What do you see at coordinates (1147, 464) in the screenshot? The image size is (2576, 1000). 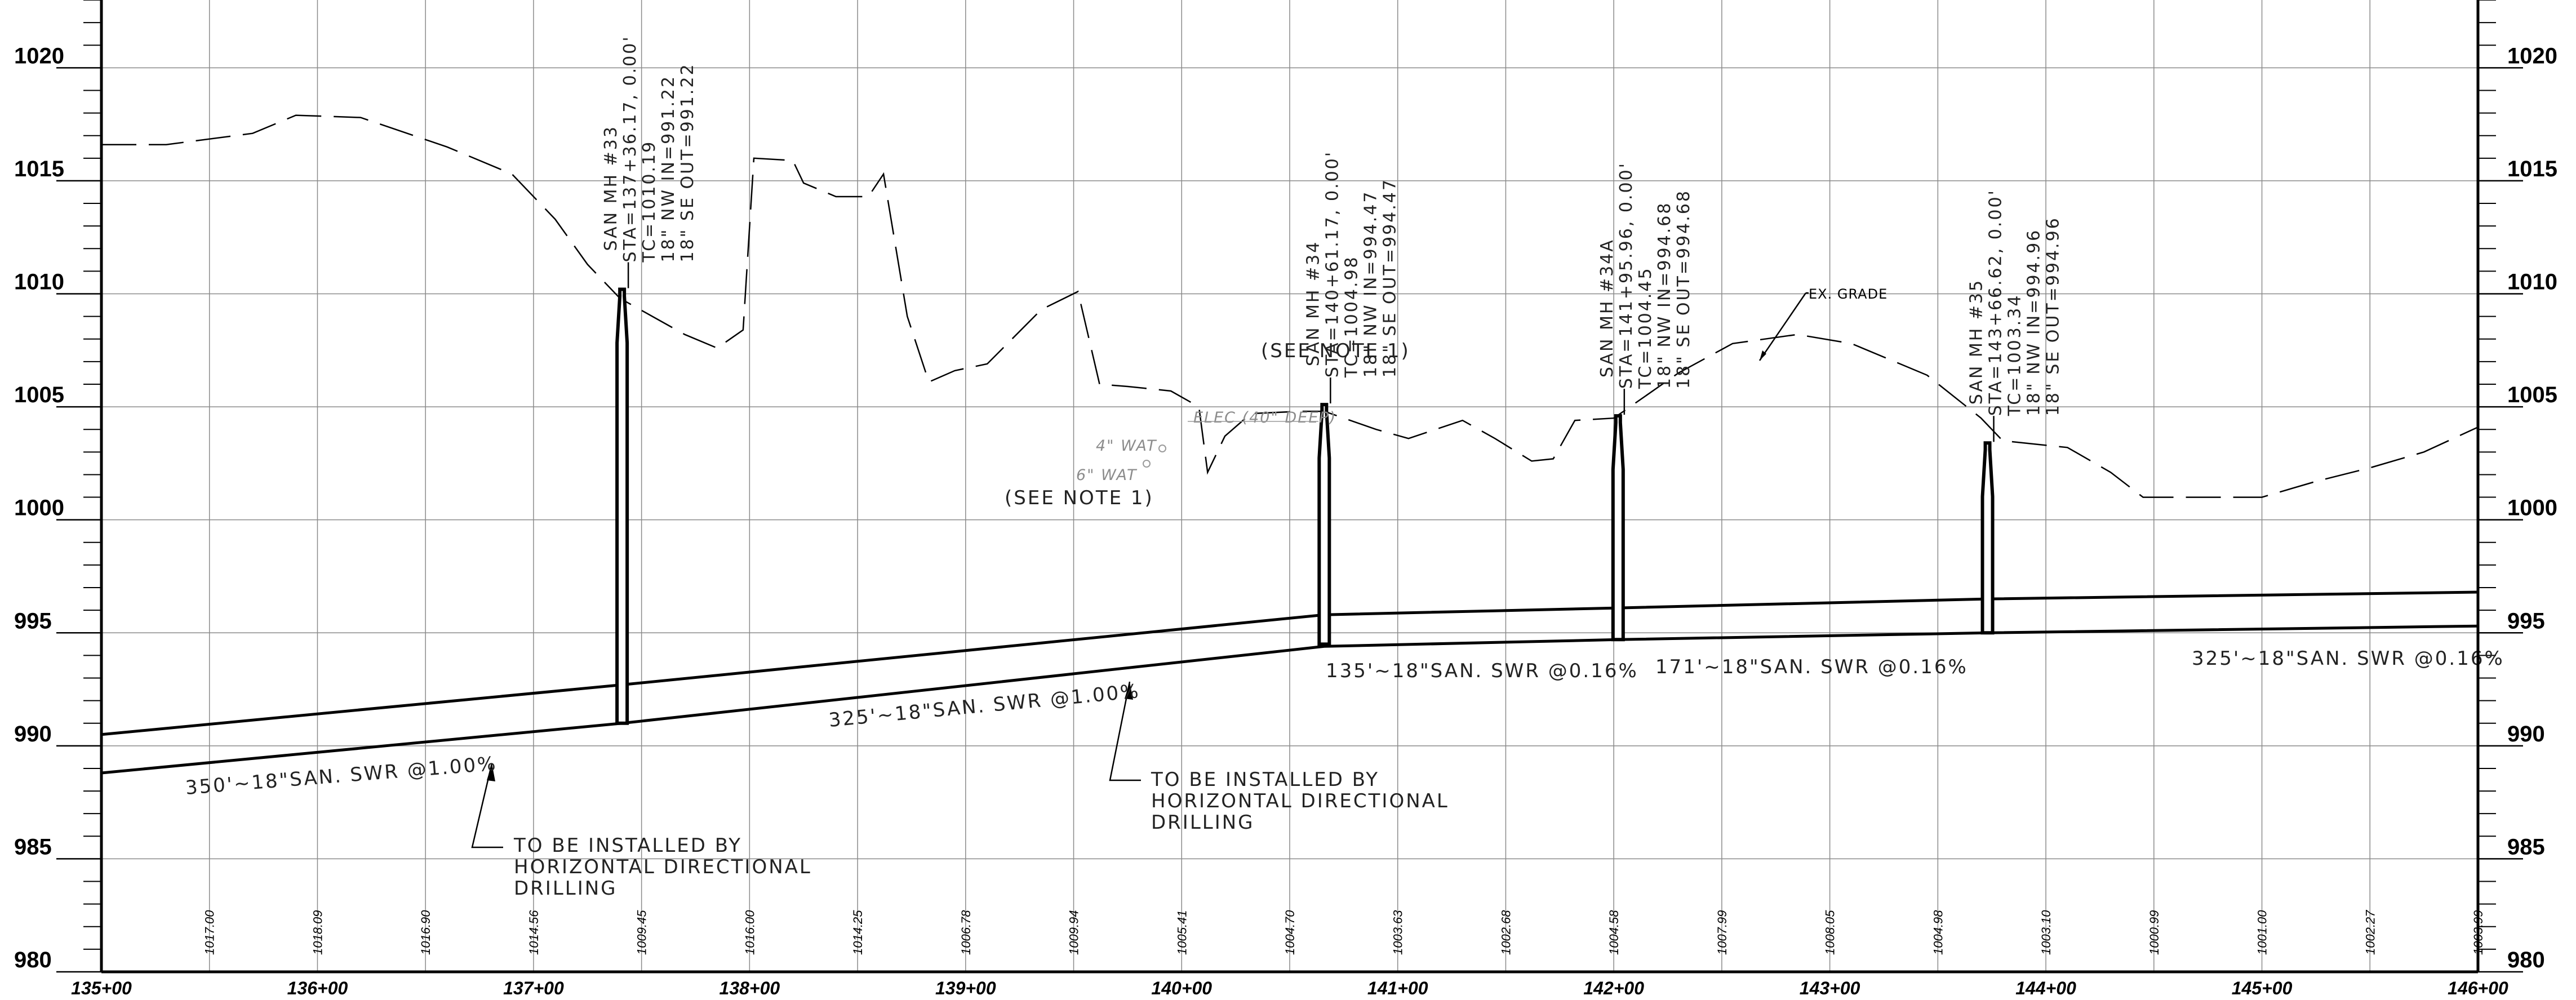 I see `water-6in-crossing` at bounding box center [1147, 464].